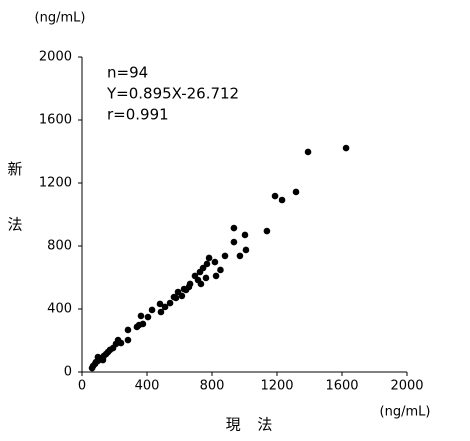  Describe the element at coordinates (138, 115) in the screenshot. I see `annotation: r=0.991` at that location.